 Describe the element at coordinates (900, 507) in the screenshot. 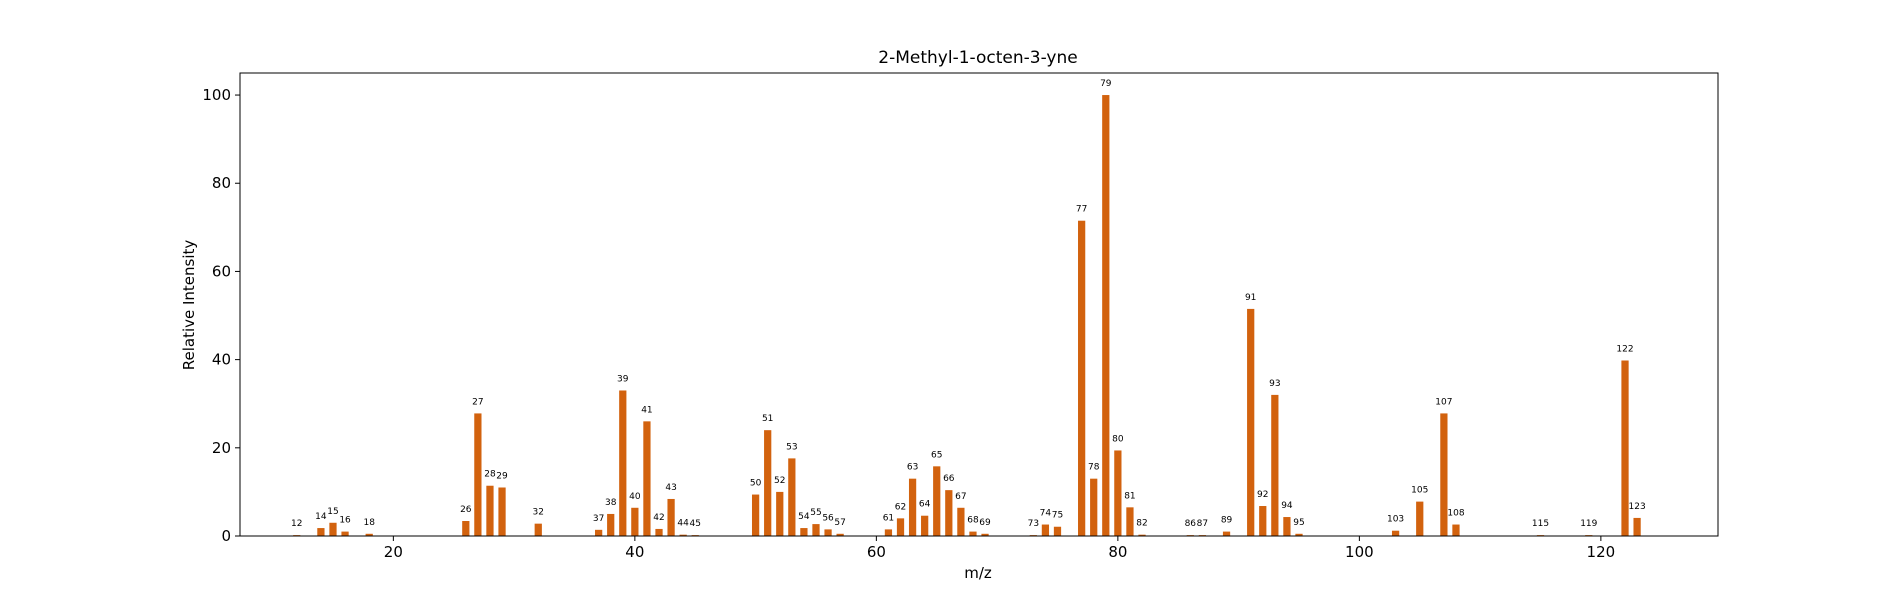

I see `bar-label-mz-62: 62` at that location.